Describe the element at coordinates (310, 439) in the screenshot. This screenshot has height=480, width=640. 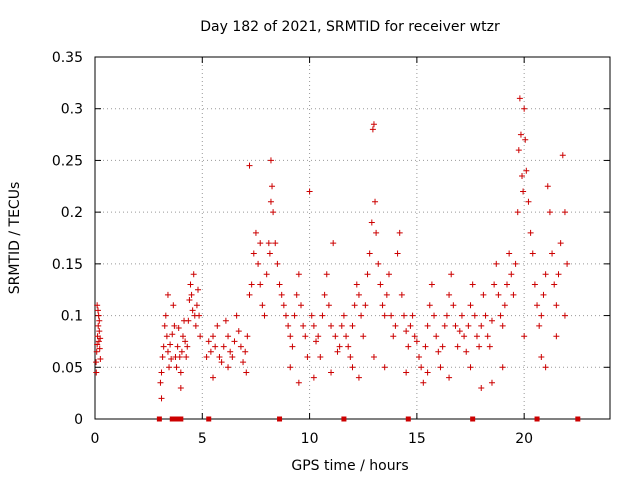
I see `x-tick-label: 10` at that location.